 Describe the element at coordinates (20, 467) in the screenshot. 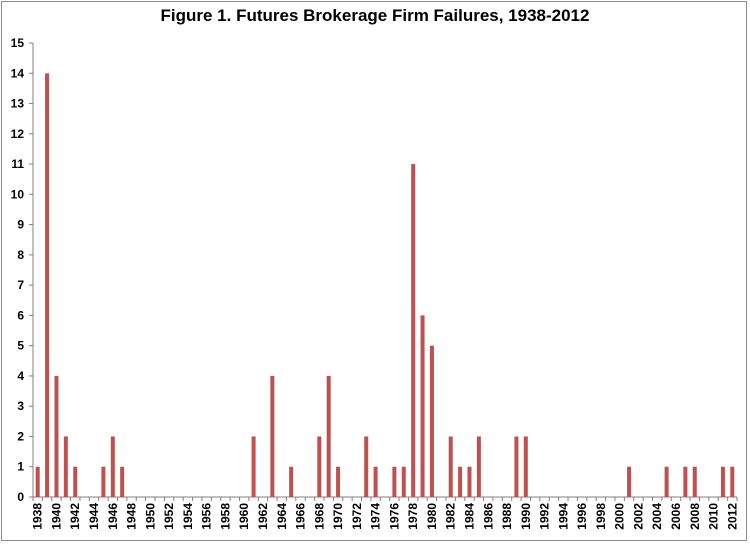

I see `y-tick-label: 1` at that location.